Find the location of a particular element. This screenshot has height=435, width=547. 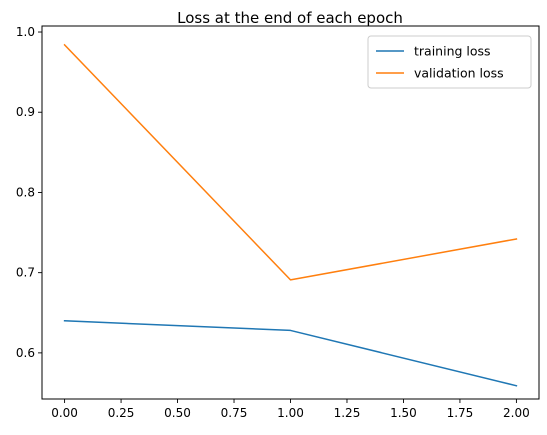

y-tick-label: 0.7 is located at coordinates (25, 273).